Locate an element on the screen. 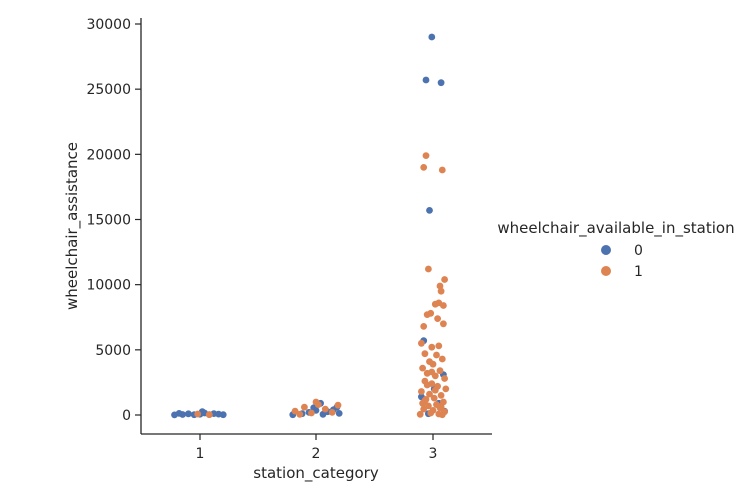 The image size is (747, 500). y-tick-label: 10000 is located at coordinates (108, 286).